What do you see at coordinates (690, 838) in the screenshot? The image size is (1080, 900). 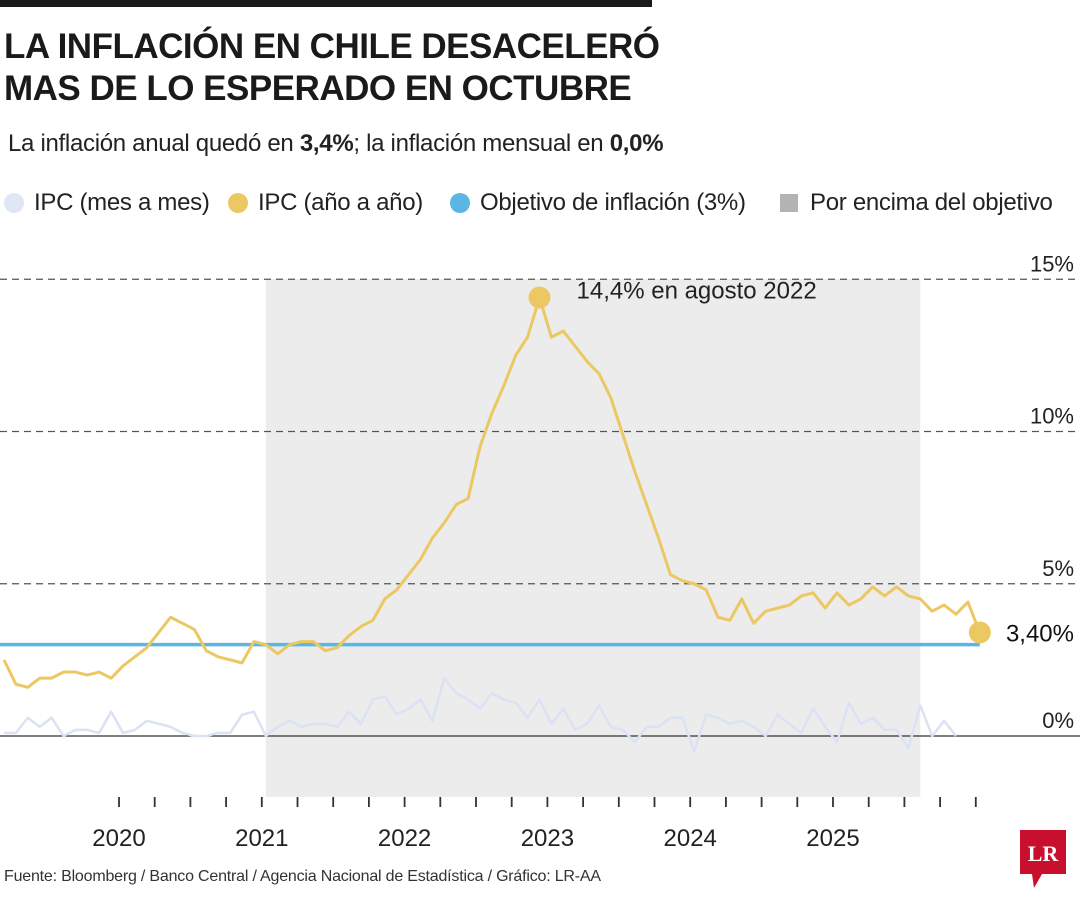 I see `x-tick-label-2024: 2024` at bounding box center [690, 838].